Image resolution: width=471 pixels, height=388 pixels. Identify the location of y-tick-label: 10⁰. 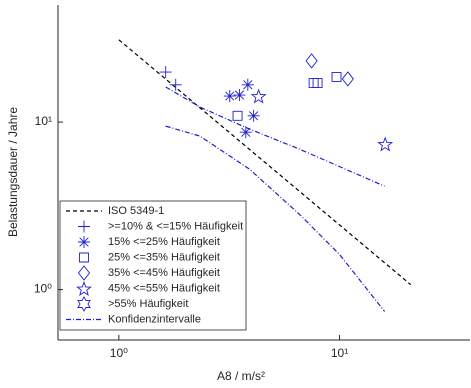
(43, 289).